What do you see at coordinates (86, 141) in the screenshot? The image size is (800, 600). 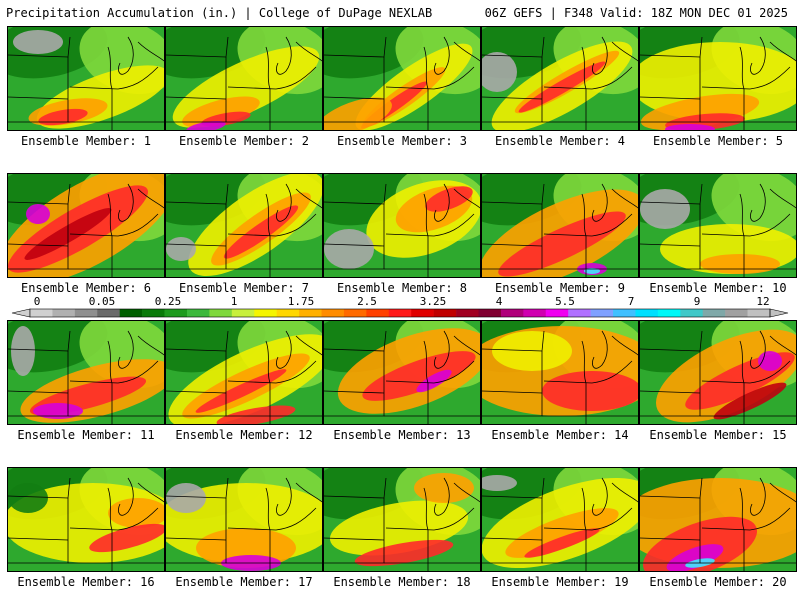 I see `panel-caption: Ensemble Member: 1` at bounding box center [86, 141].